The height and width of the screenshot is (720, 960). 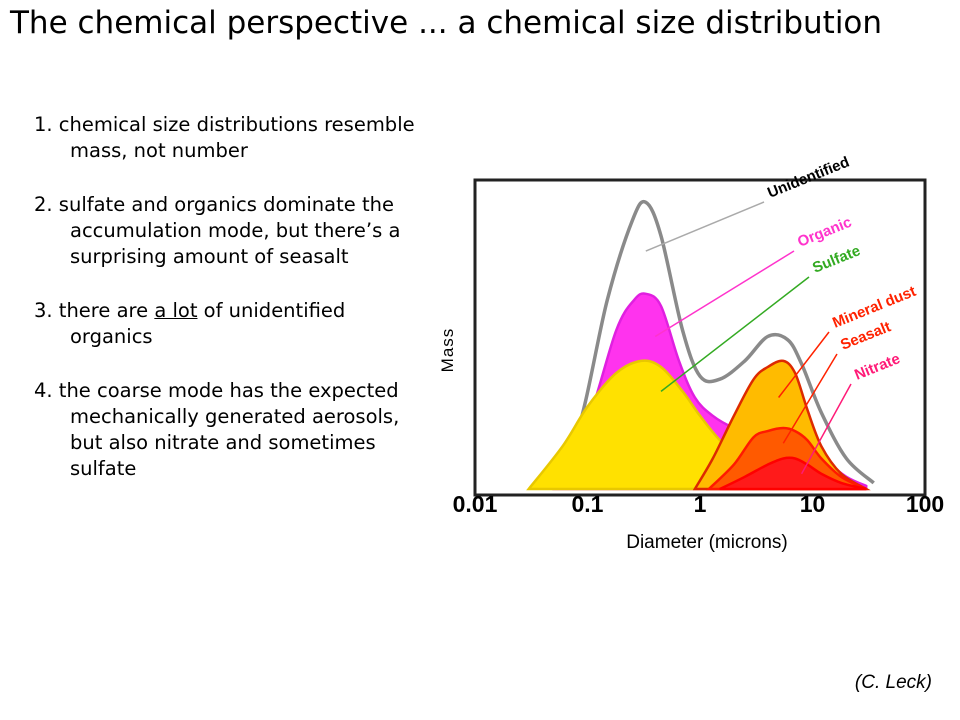 I want to click on x-tick-label: 0.01, so click(x=475, y=504).